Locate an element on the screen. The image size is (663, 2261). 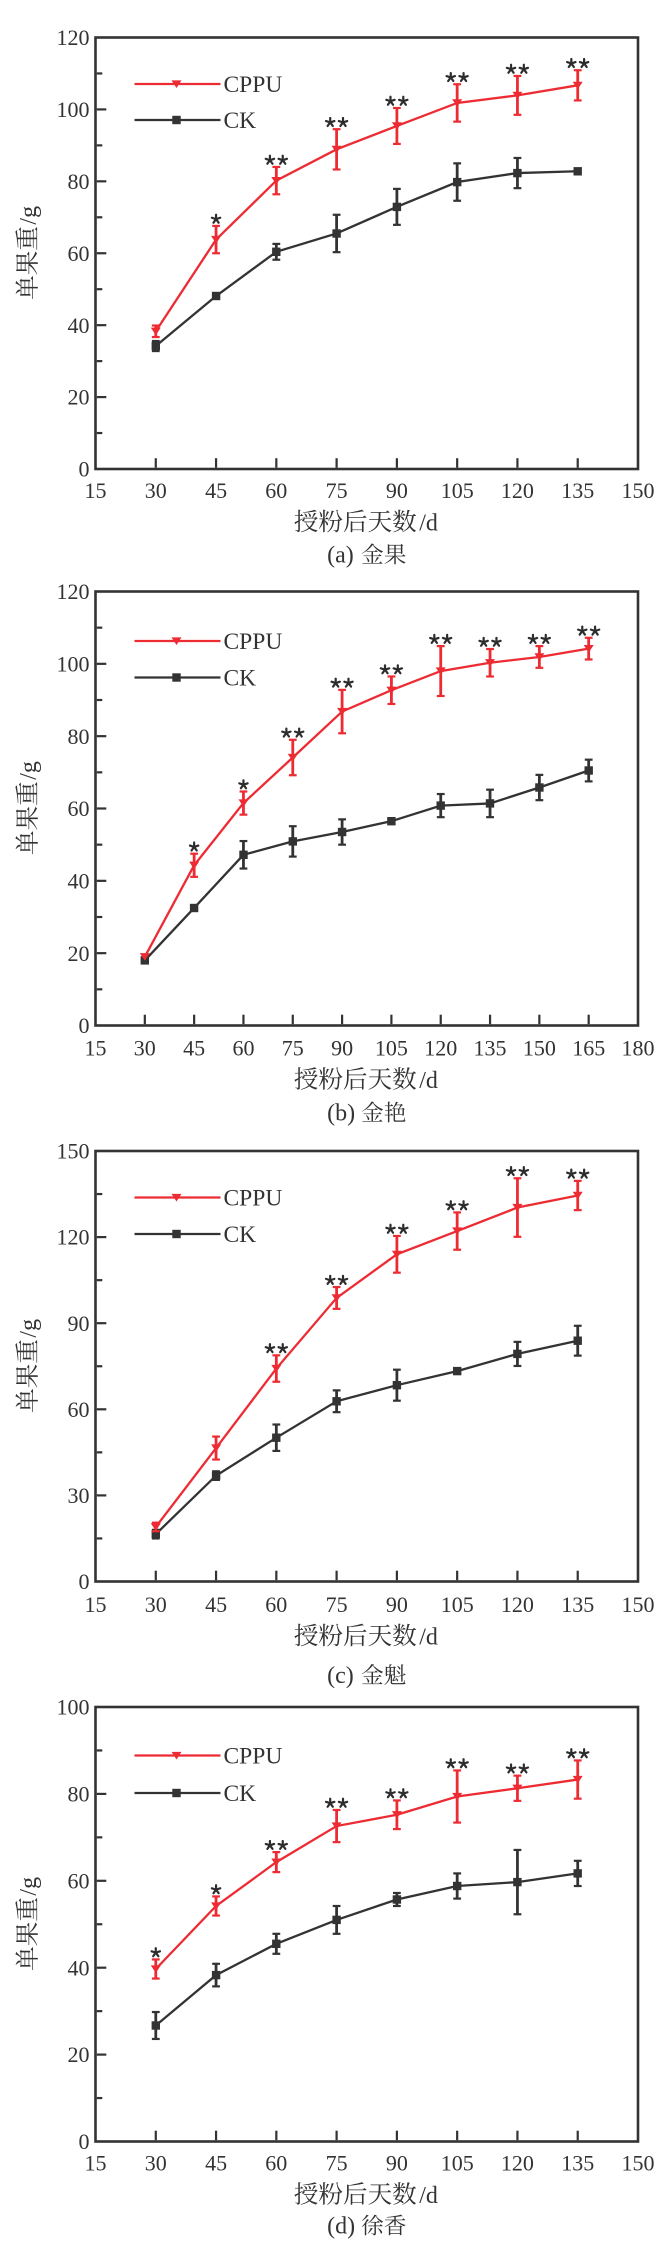
svg-text: (c) is located at coordinates (340, 1676).